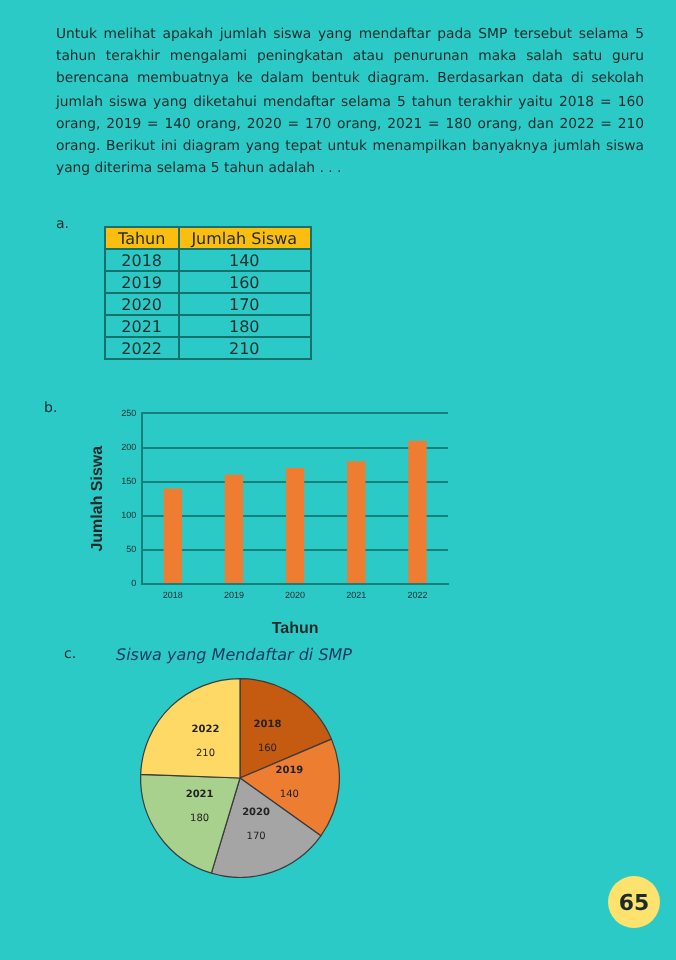  I want to click on data-label: 160, so click(244, 282).